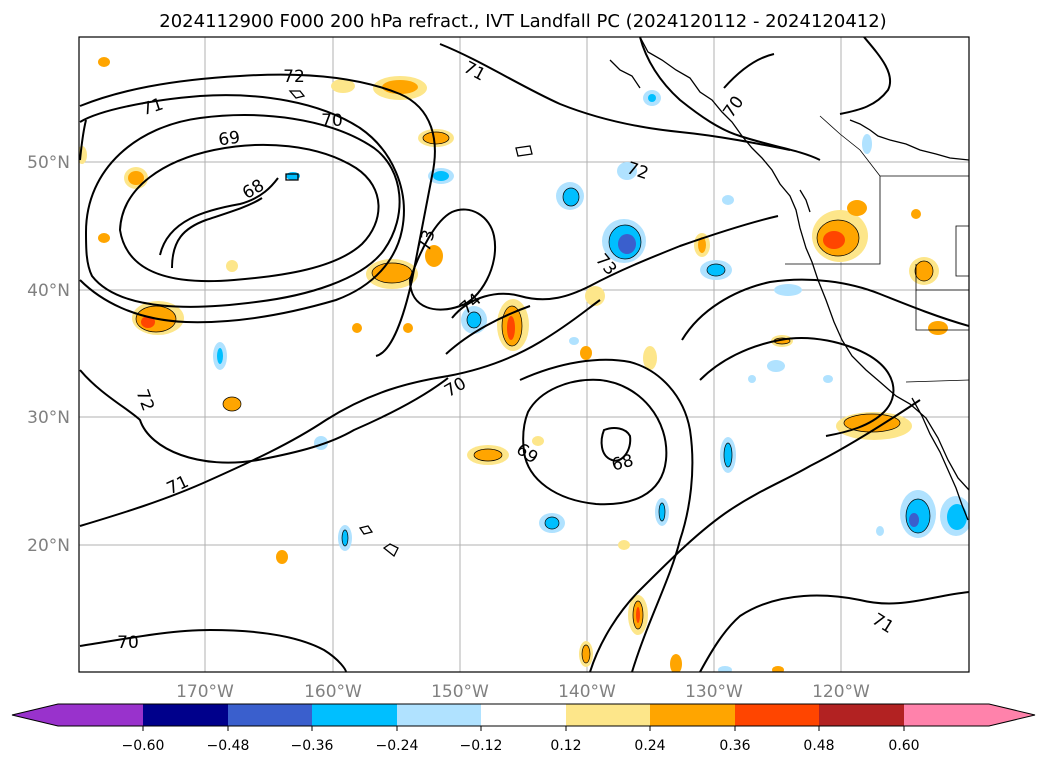 This screenshot has width=1047, height=765. Describe the element at coordinates (205, 692) in the screenshot. I see `lon-label: 170°W` at that location.